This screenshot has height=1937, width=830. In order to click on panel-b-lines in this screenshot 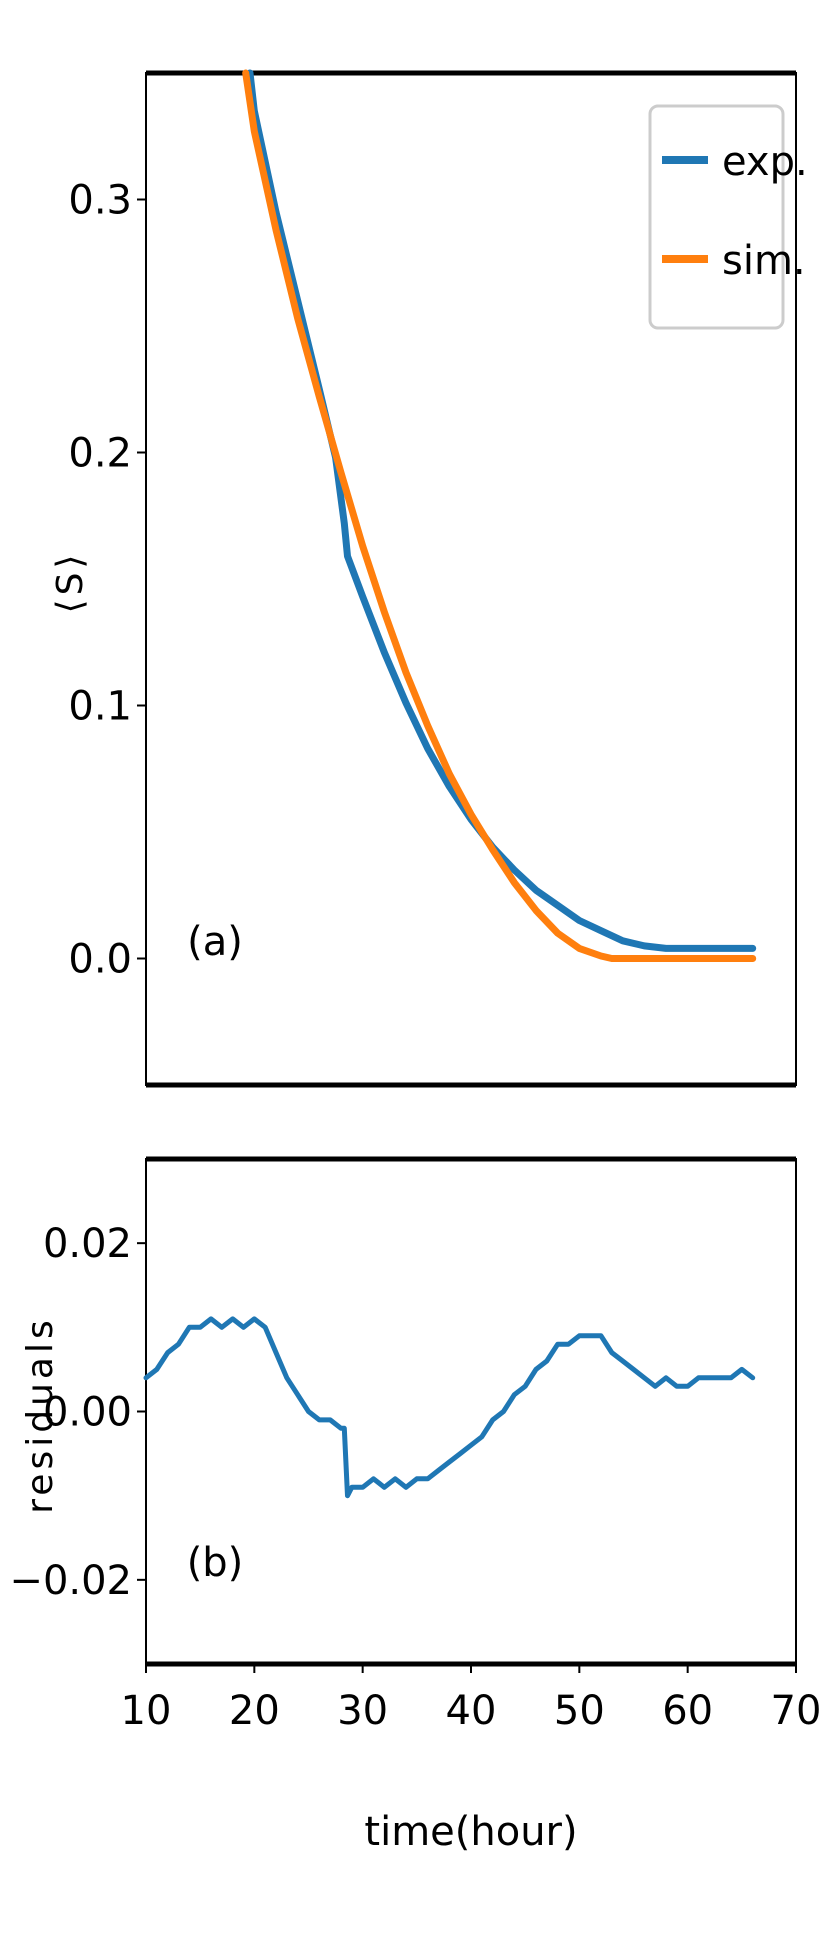, I will do `click(449, 1407)`.